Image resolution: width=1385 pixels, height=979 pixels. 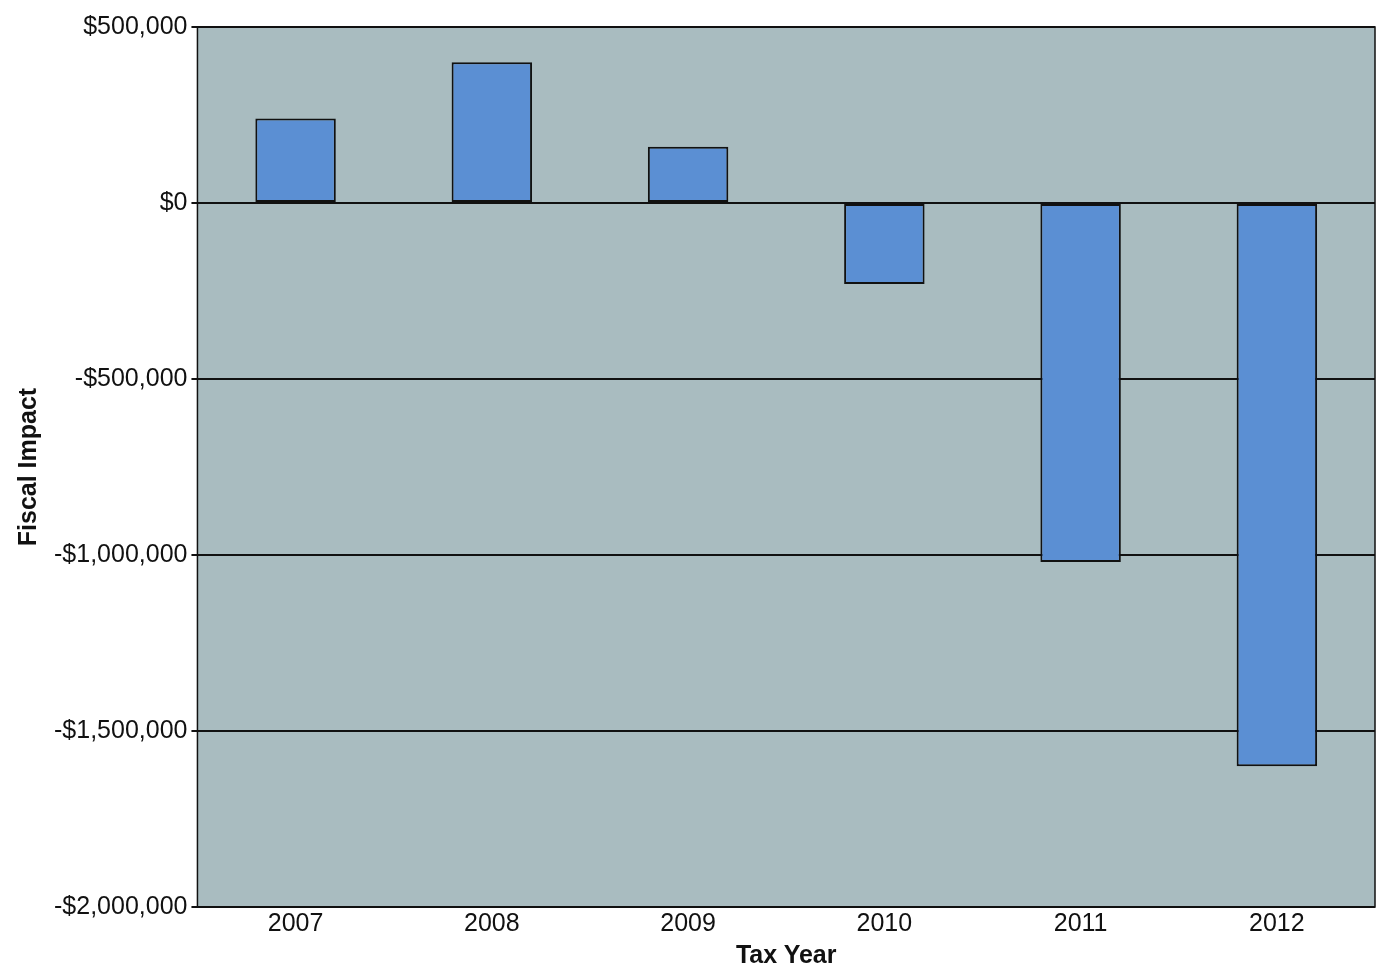 What do you see at coordinates (120, 728) in the screenshot?
I see `y-tick-label: -$1,500,000` at bounding box center [120, 728].